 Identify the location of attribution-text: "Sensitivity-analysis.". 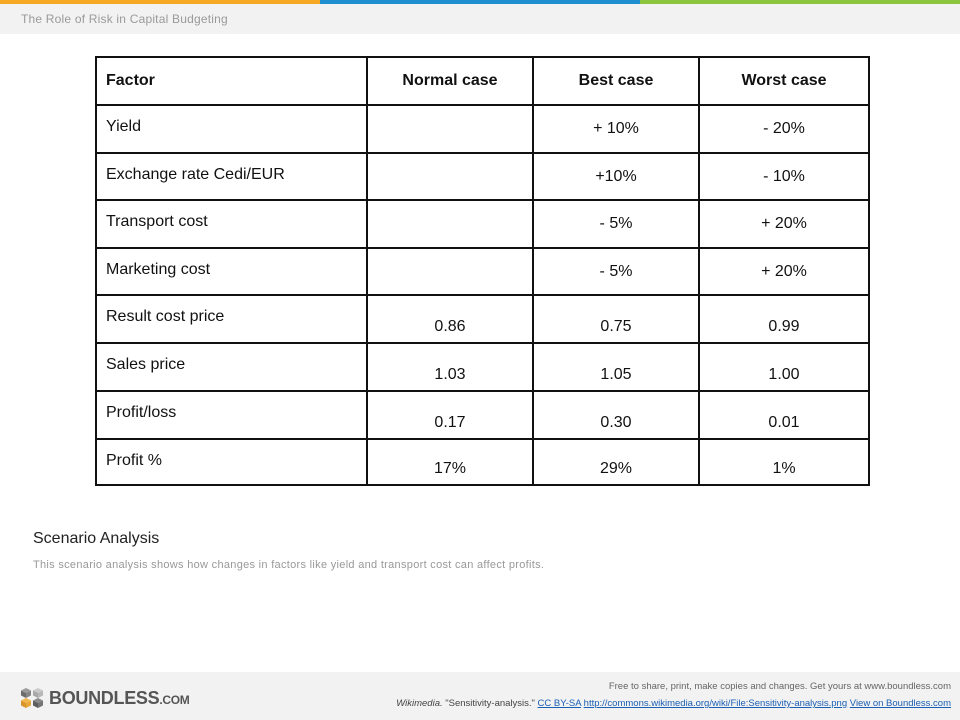
(490, 703).